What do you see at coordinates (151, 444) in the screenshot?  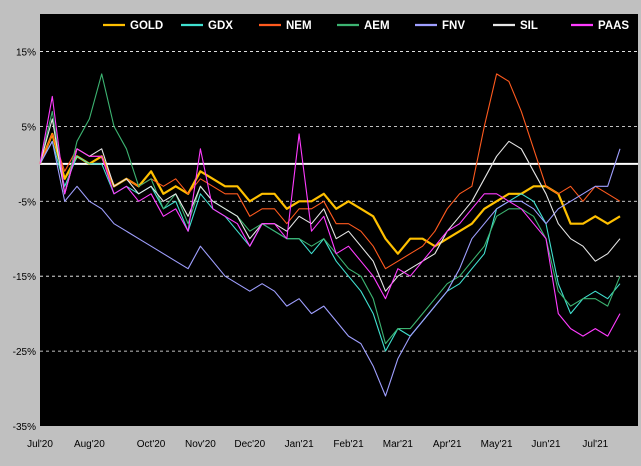 I see `x-tick-label: Oct'20` at bounding box center [151, 444].